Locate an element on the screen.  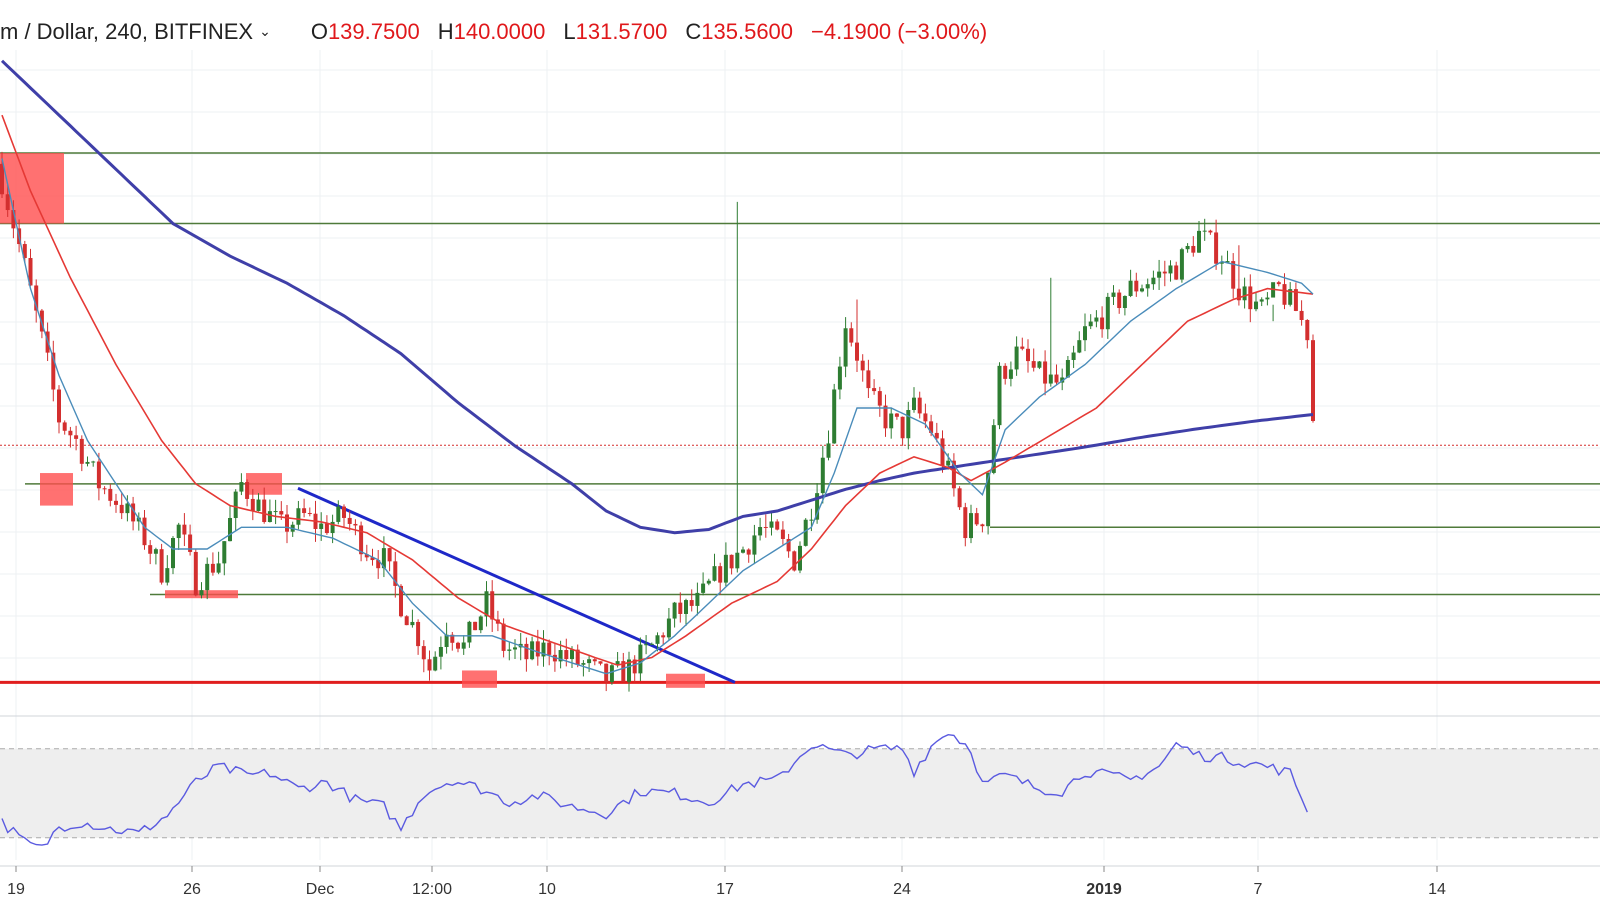
tick-label: 19 is located at coordinates (16, 889).